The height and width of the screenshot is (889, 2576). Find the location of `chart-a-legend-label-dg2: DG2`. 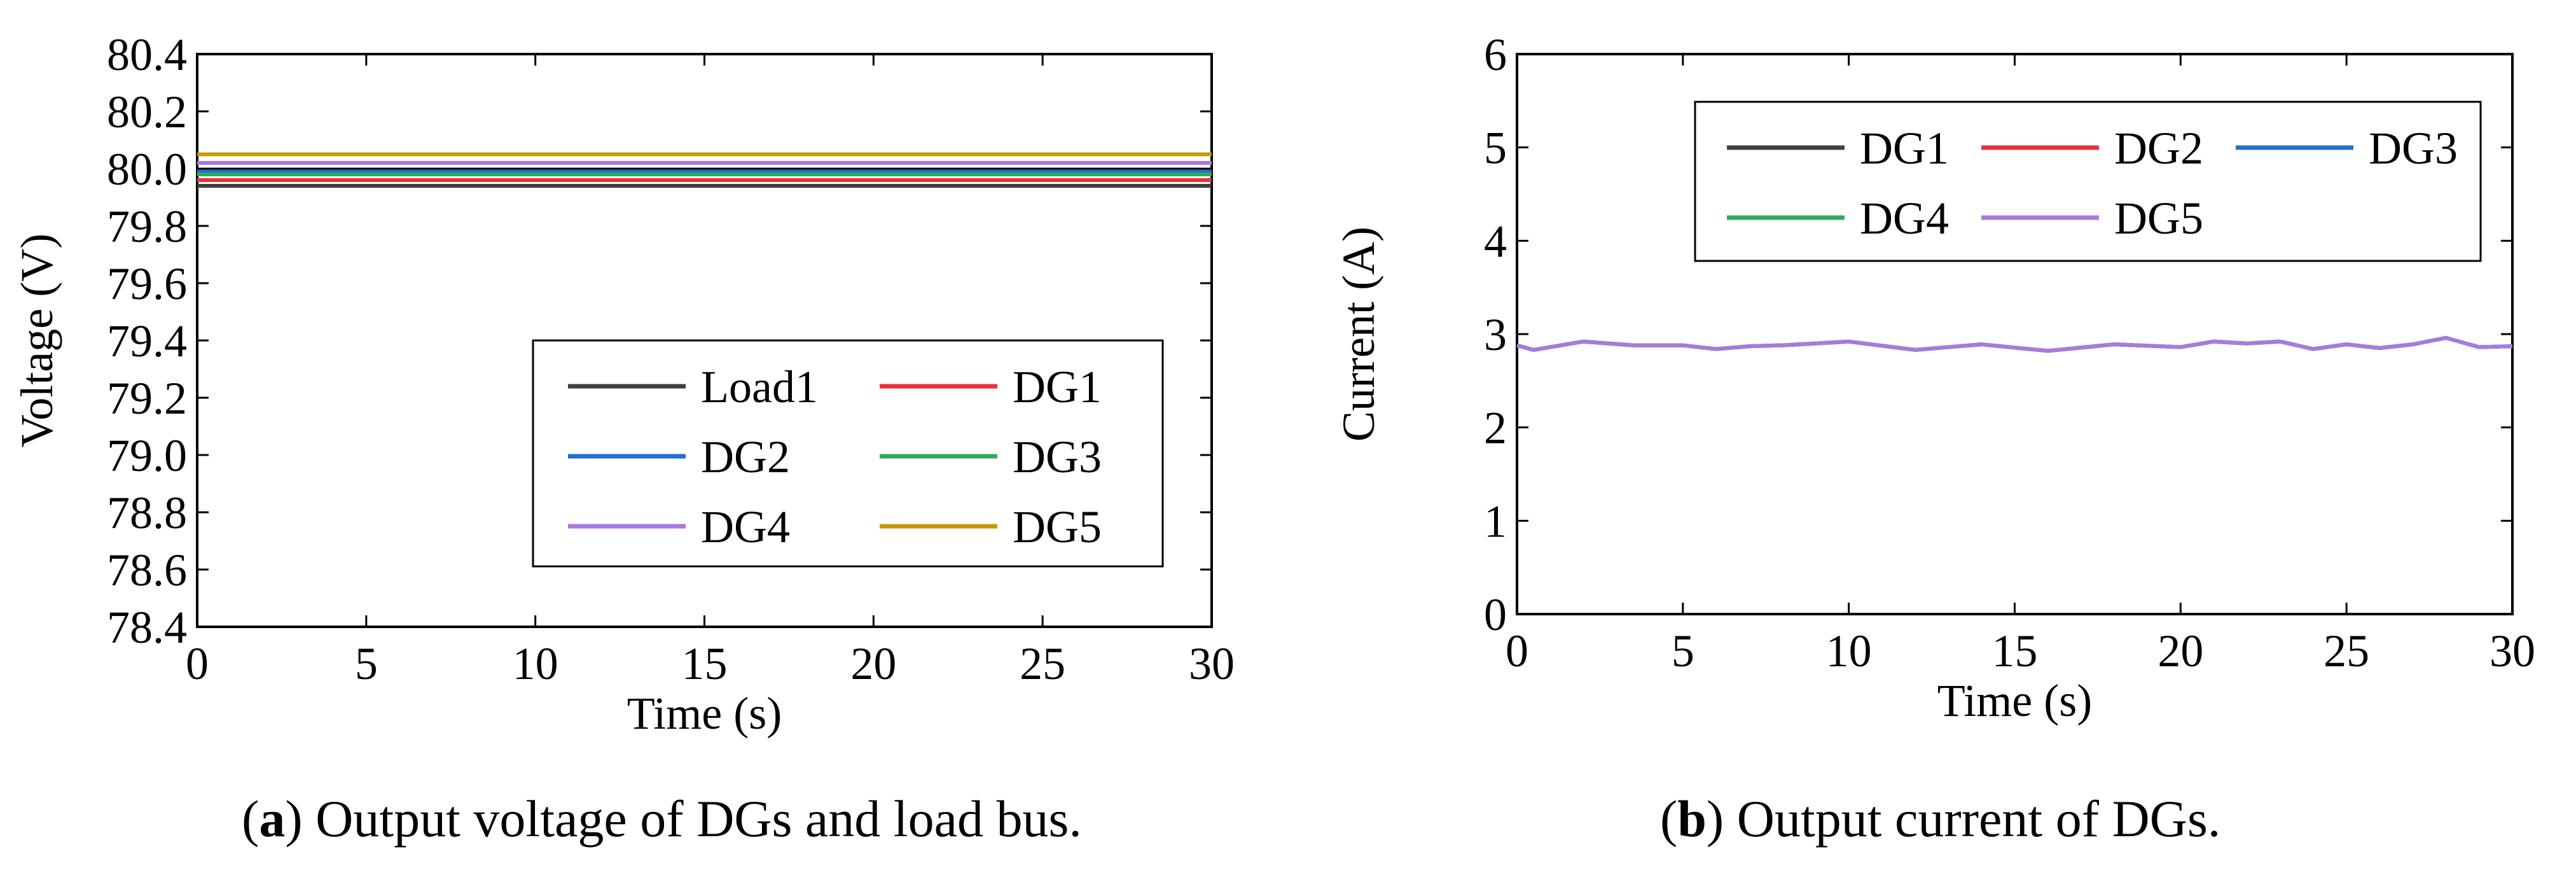

chart-a-legend-label-dg2: DG2 is located at coordinates (745, 456).